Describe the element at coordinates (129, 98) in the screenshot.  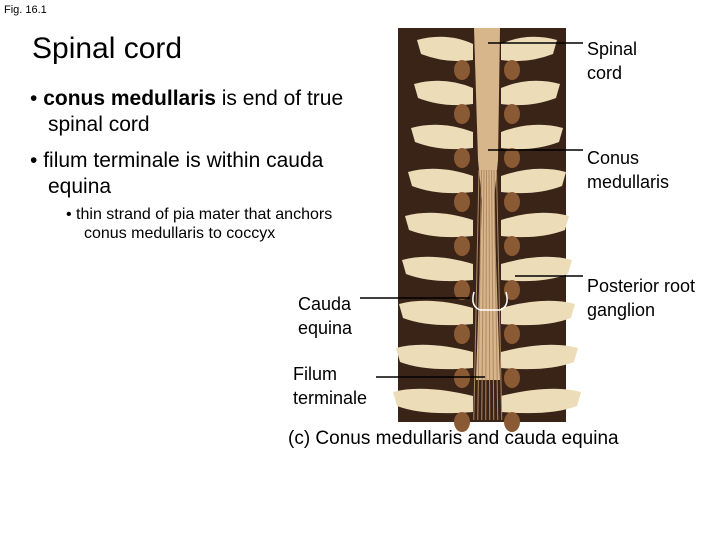
I see `bullet-term: conus medullaris` at that location.